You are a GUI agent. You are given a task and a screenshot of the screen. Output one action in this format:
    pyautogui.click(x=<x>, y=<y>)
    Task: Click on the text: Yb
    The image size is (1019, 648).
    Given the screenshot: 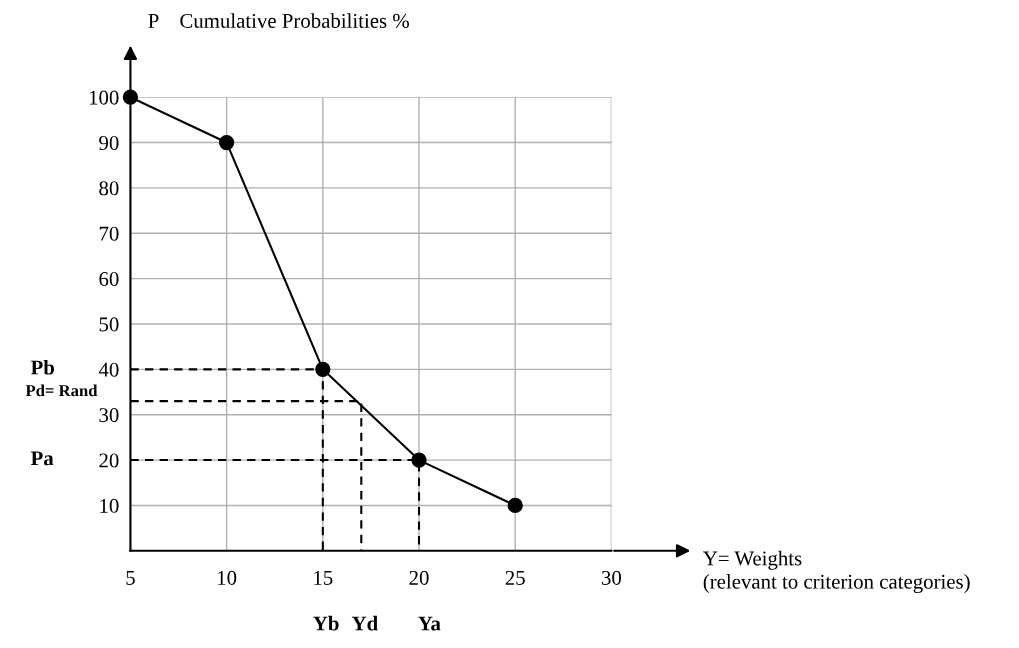 What is the action you would take?
    pyautogui.click(x=326, y=623)
    